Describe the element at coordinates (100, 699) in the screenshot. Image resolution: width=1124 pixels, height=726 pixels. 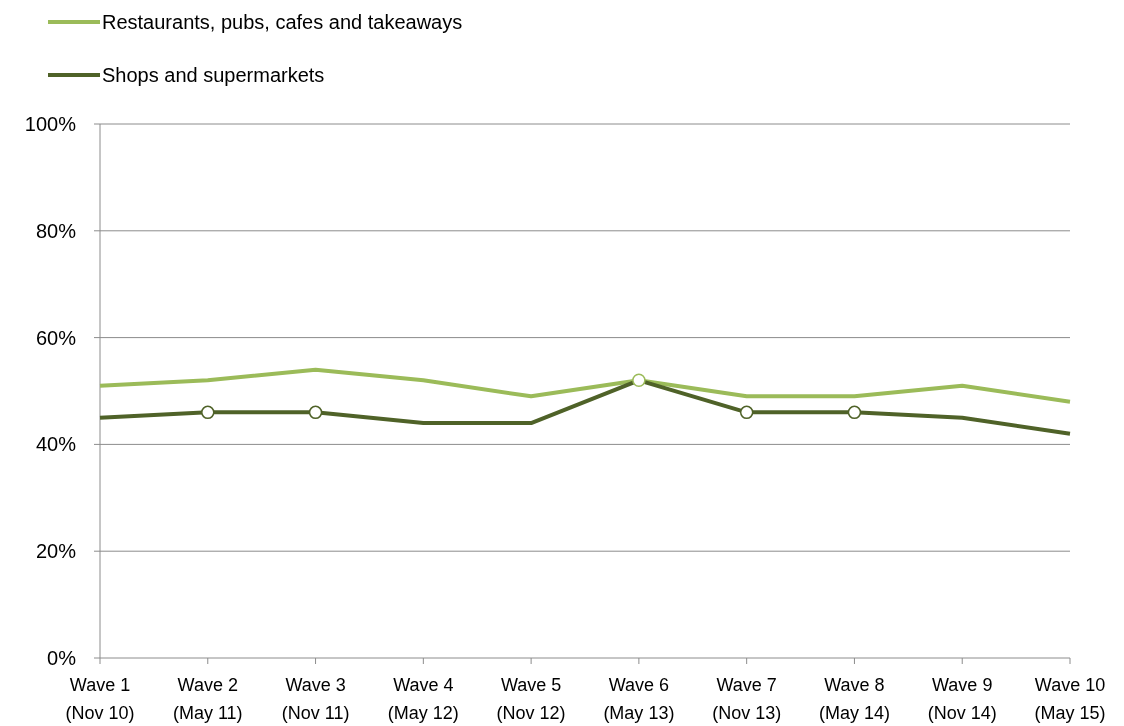
I see `x-tick-label: Wave 1 (Nov 10)` at that location.